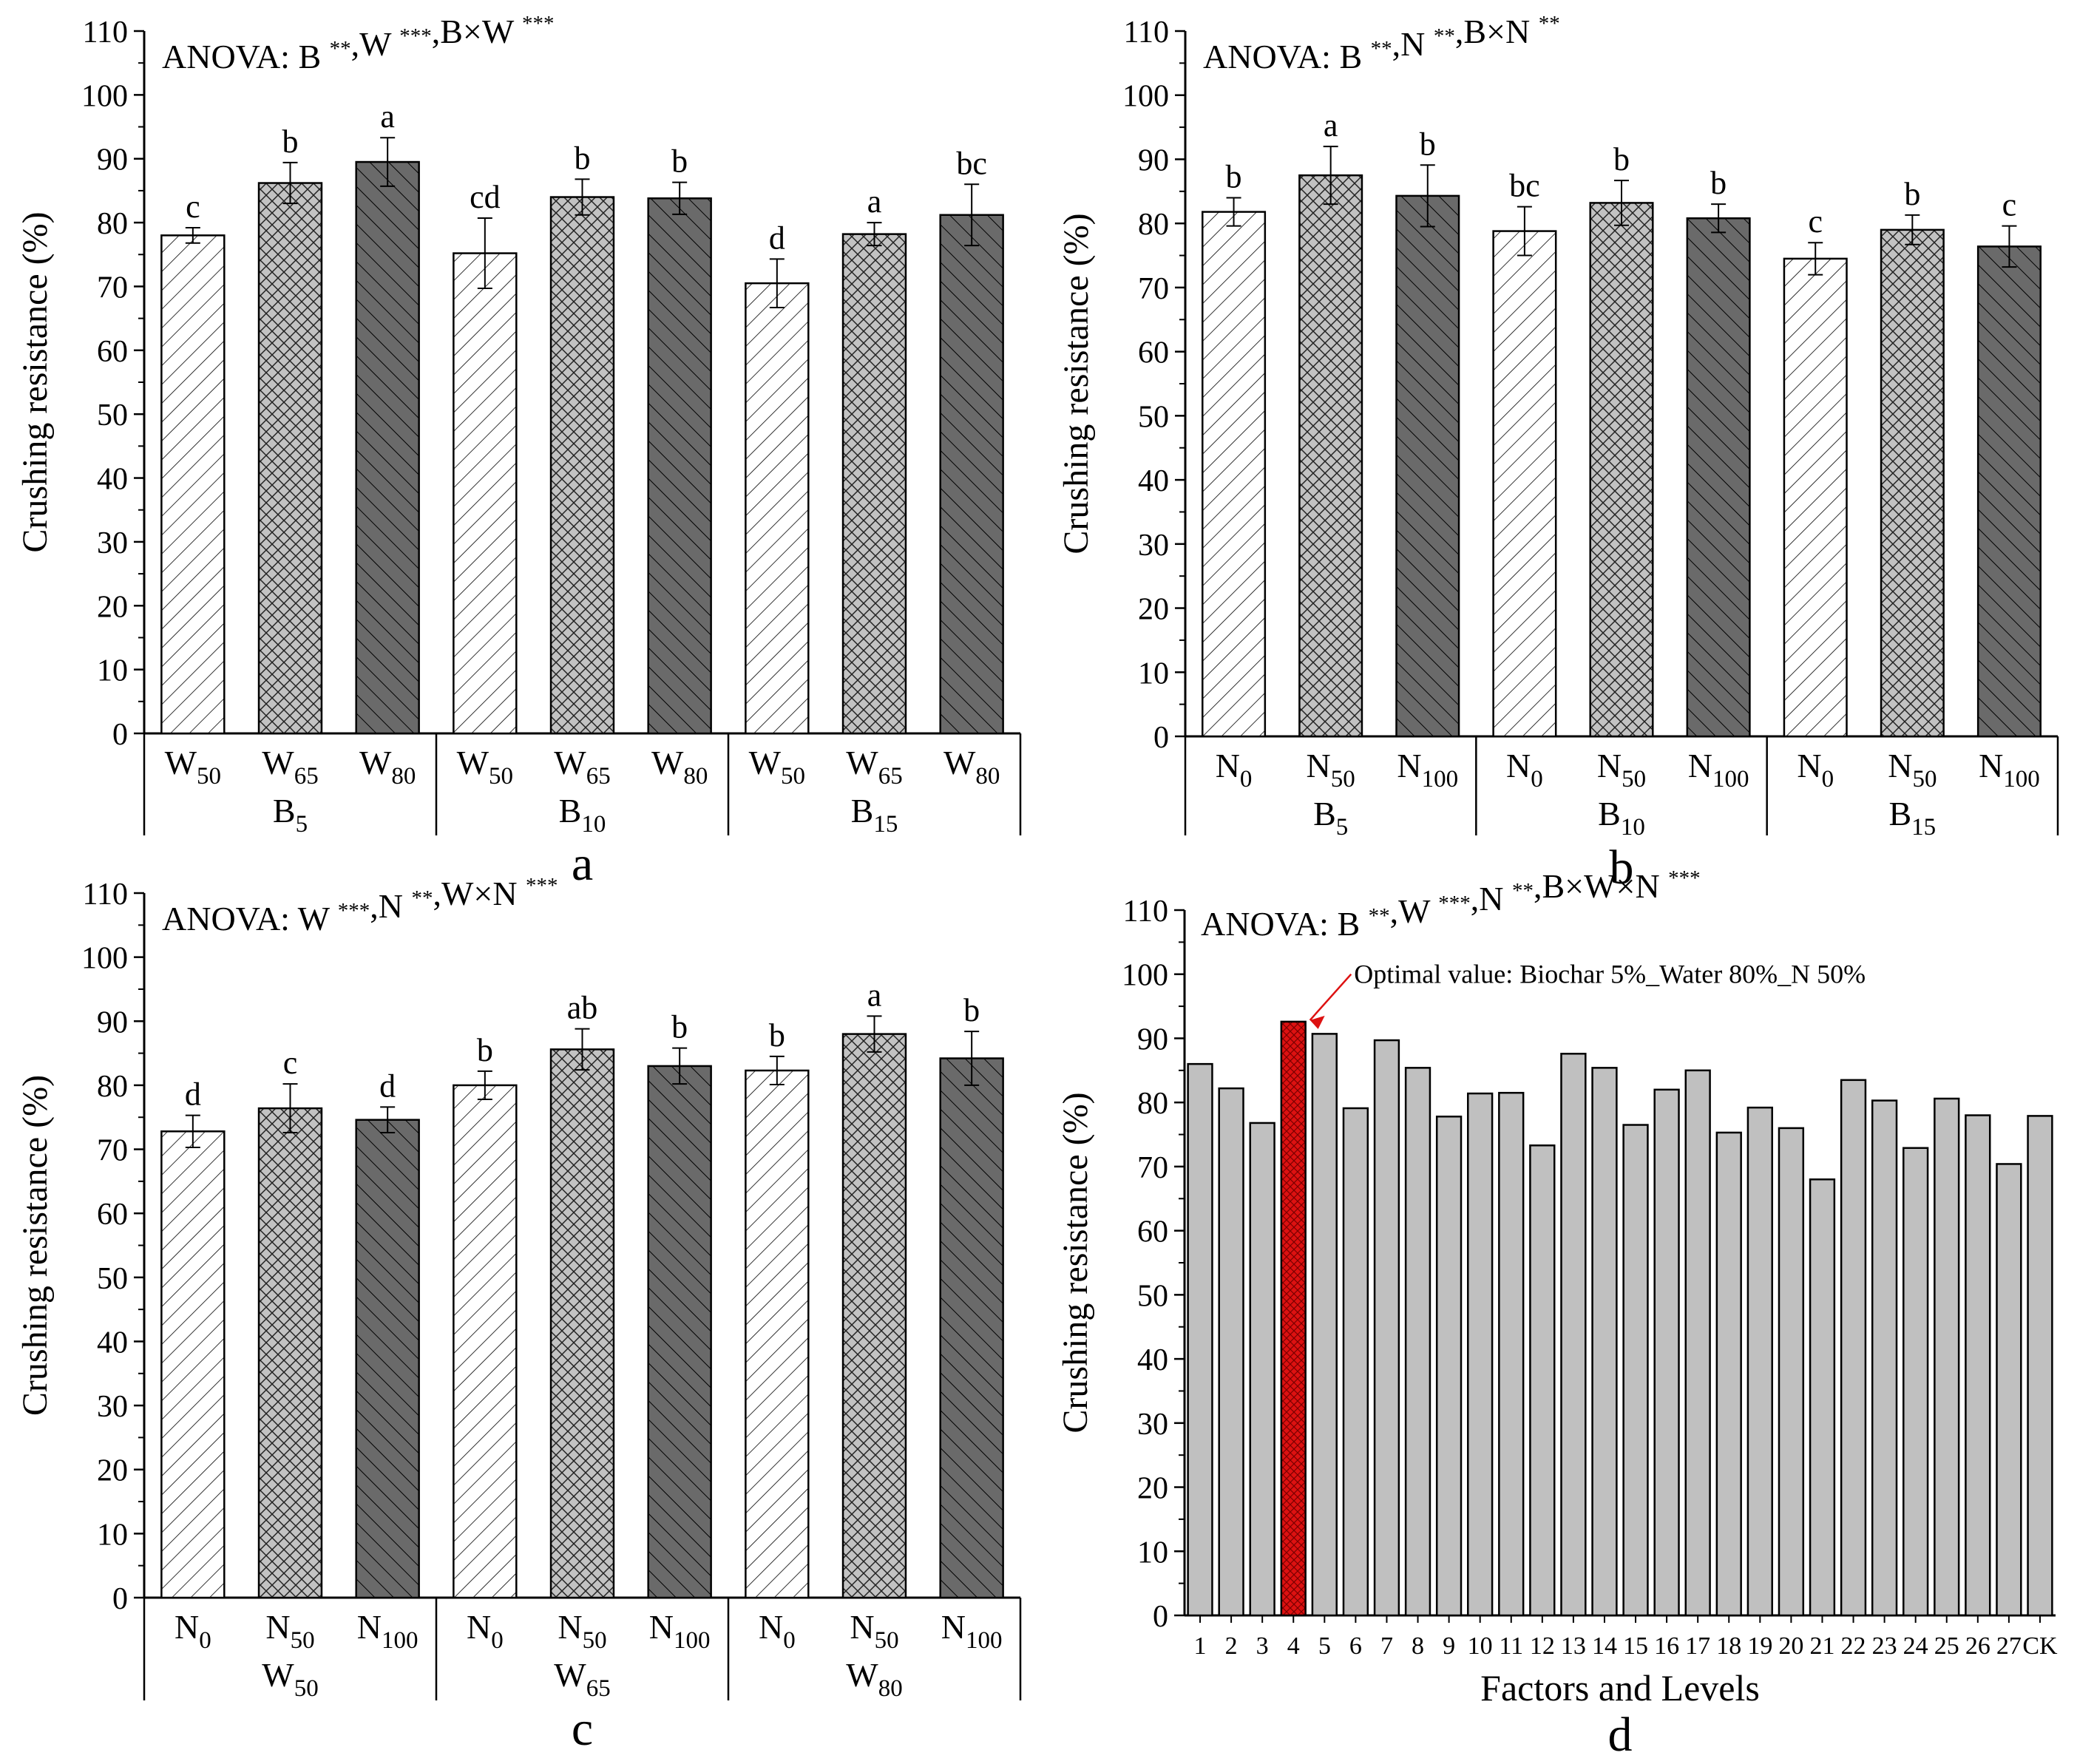 Image resolution: width=2077 pixels, height=1764 pixels. Describe the element at coordinates (35, 381) in the screenshot. I see `panel-a-y-axis-label: Crushing resistance (%)` at that location.